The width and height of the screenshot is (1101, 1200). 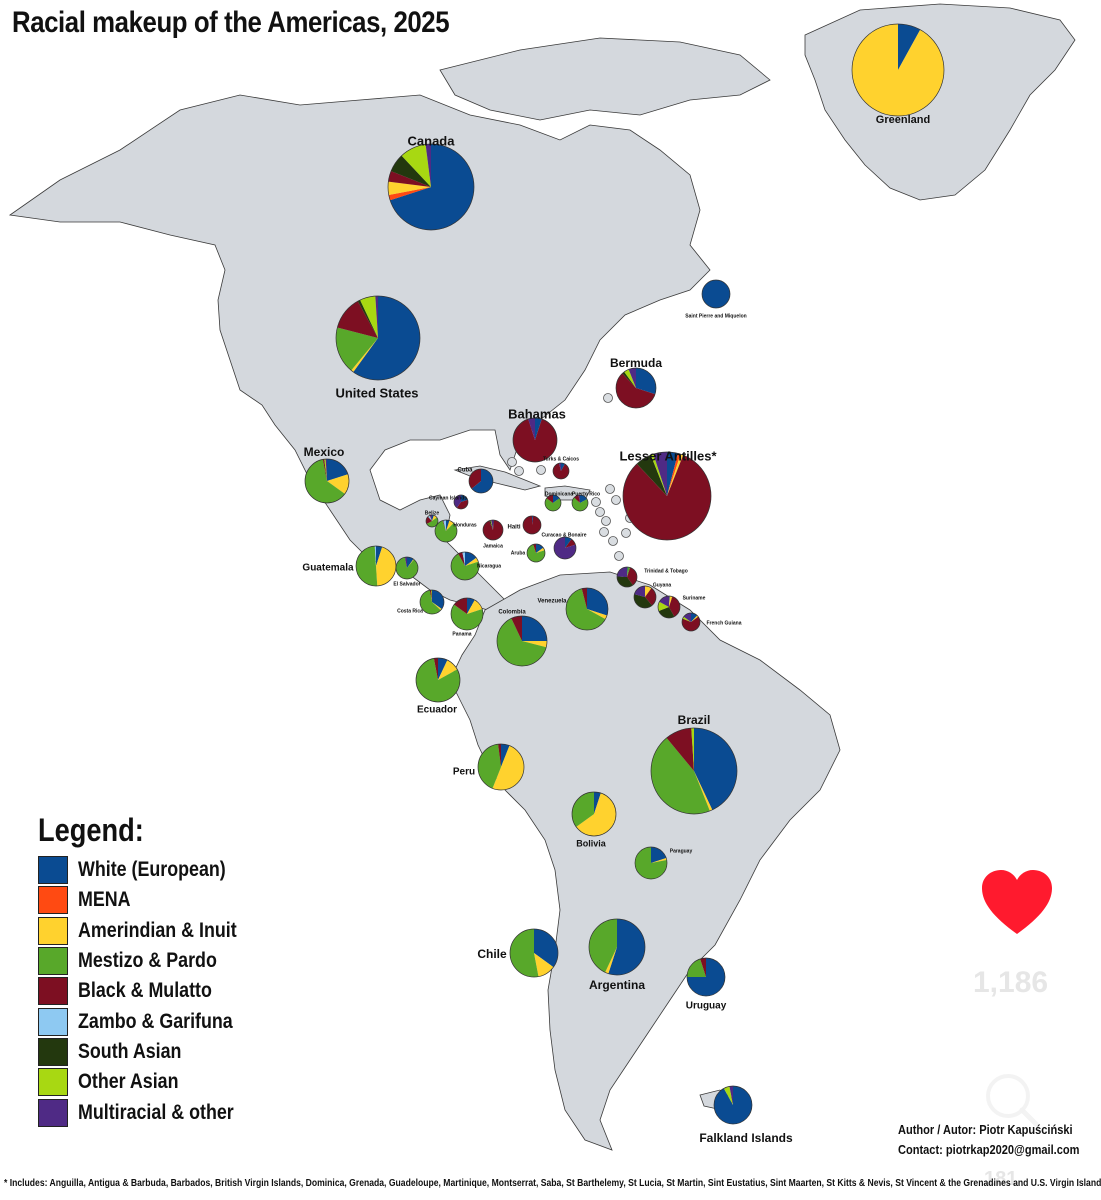 What do you see at coordinates (605, 79) in the screenshot?
I see `land-canada-arctic` at bounding box center [605, 79].